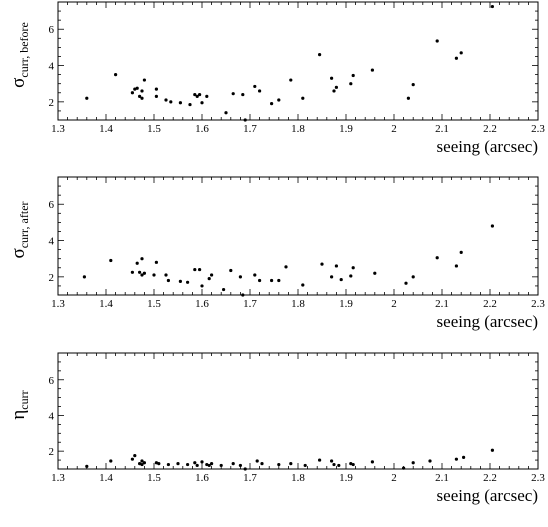  What do you see at coordinates (24, 224) in the screenshot?
I see `y-axis-subscript: curr, after` at bounding box center [24, 224].